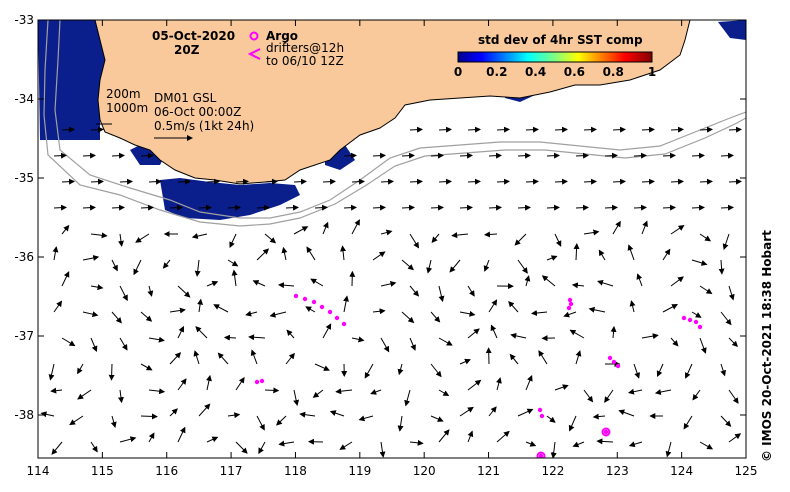 This screenshot has height=492, width=790. I want to click on lon-tick-label: 123, so click(617, 471).